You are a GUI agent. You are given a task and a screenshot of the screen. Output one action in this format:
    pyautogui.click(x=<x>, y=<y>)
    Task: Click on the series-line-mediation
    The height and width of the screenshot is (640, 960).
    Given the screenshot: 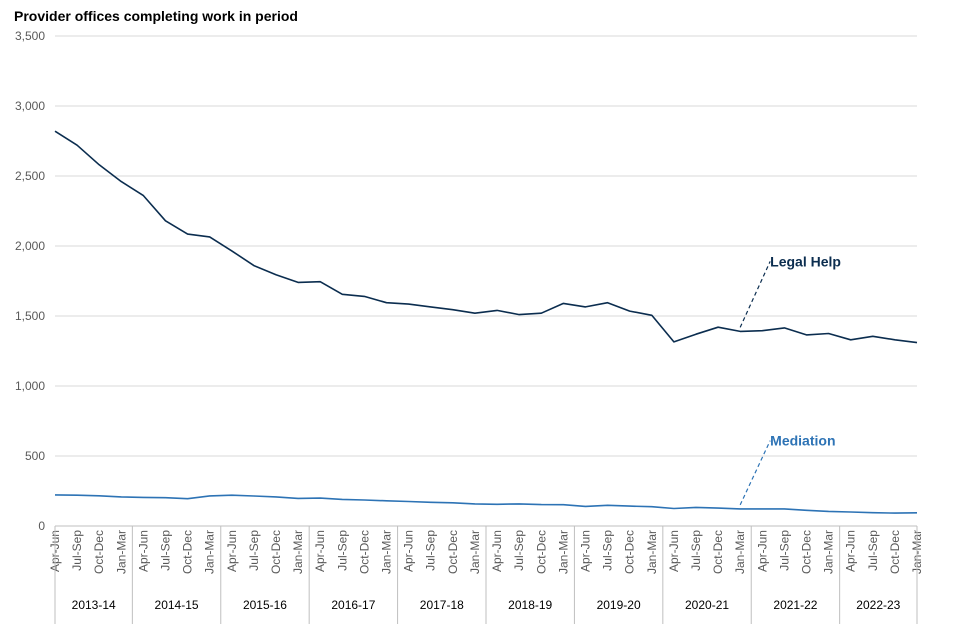 What is the action you would take?
    pyautogui.click(x=486, y=504)
    